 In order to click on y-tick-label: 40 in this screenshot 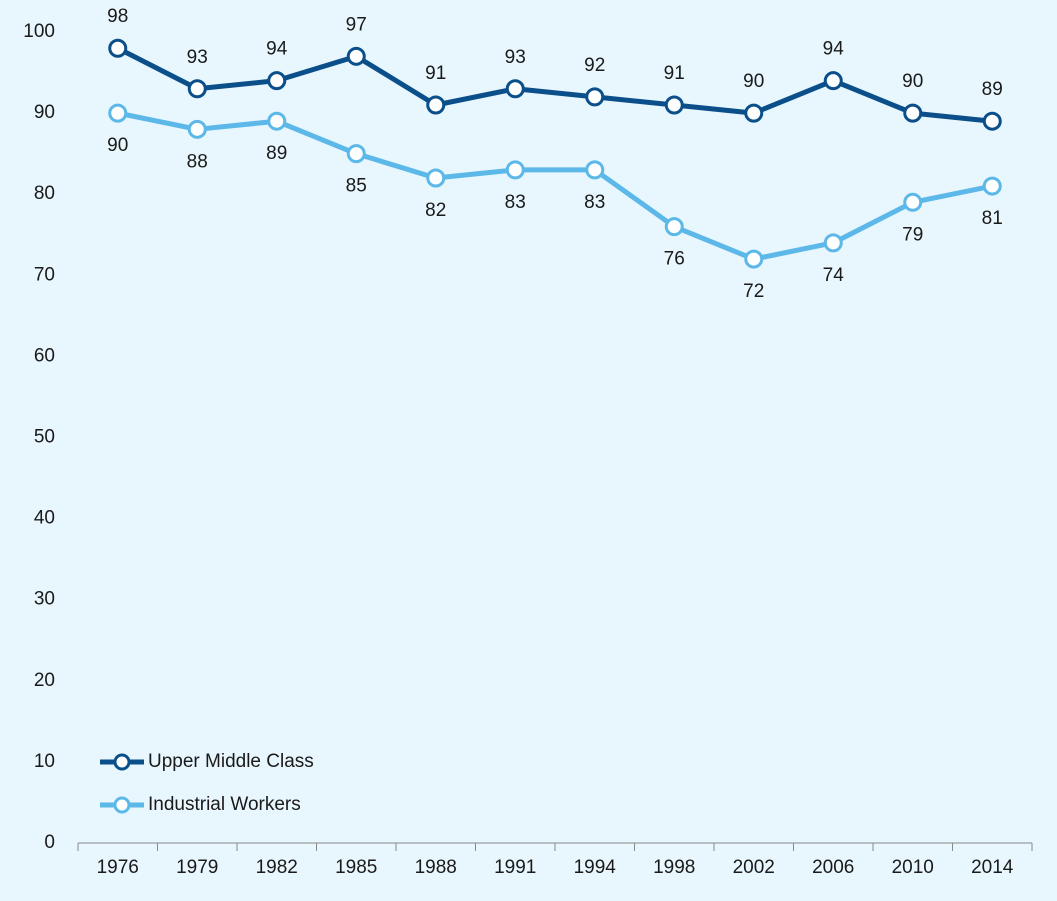, I will do `click(44, 518)`.